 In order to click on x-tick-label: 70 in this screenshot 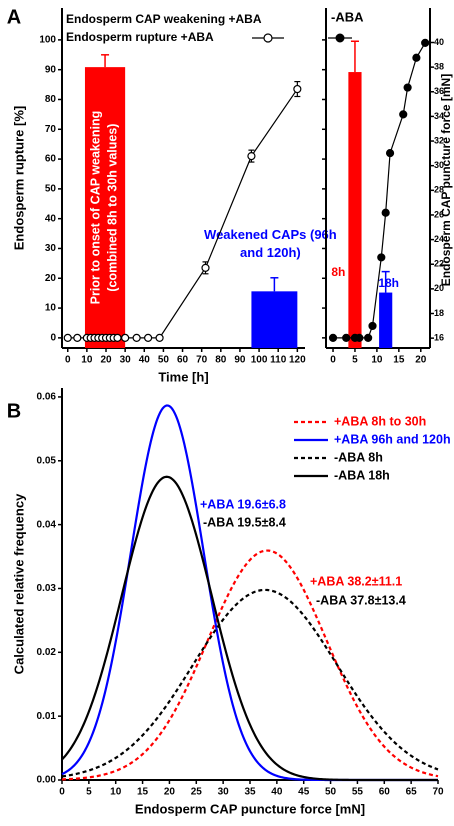, I will do `click(202, 360)`.